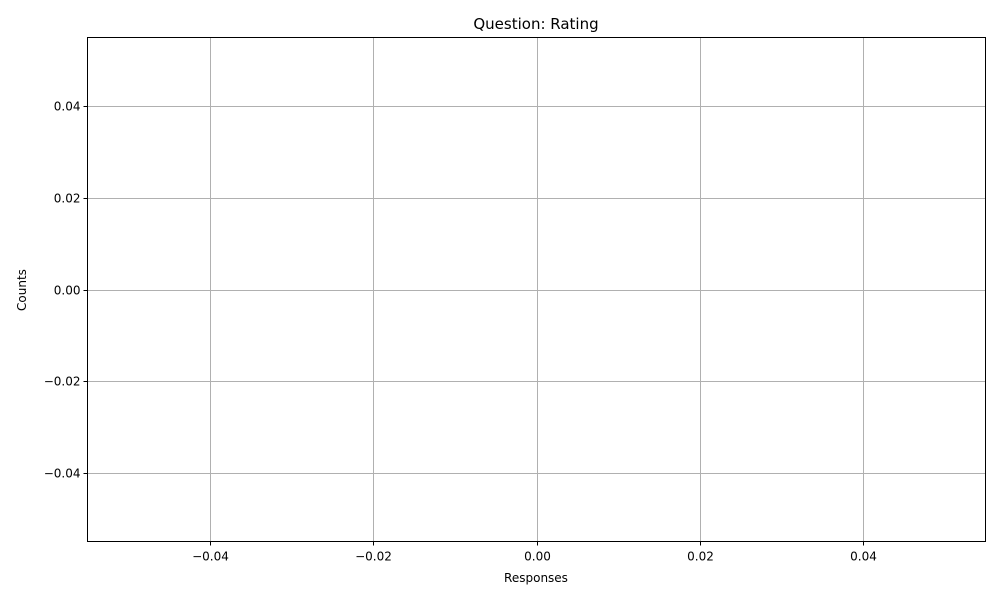 This screenshot has height=600, width=1000. What do you see at coordinates (62, 474) in the screenshot?
I see `y-tick-label: −0.04` at bounding box center [62, 474].